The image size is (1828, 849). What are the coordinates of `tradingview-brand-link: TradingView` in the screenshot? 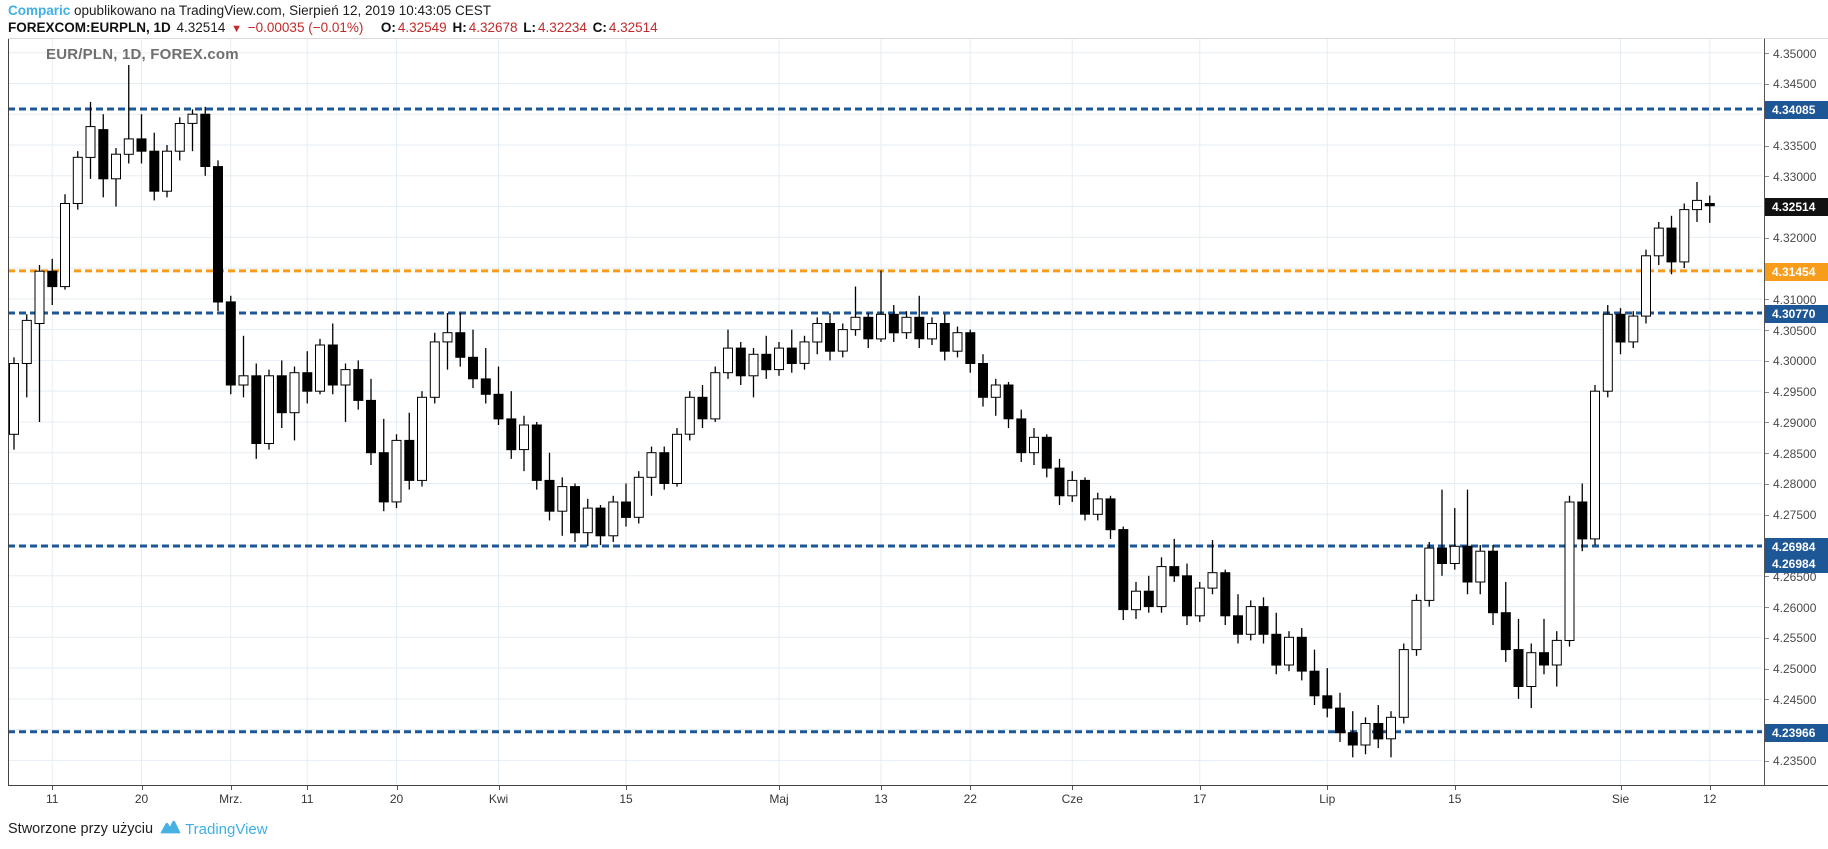 It's located at (226, 829).